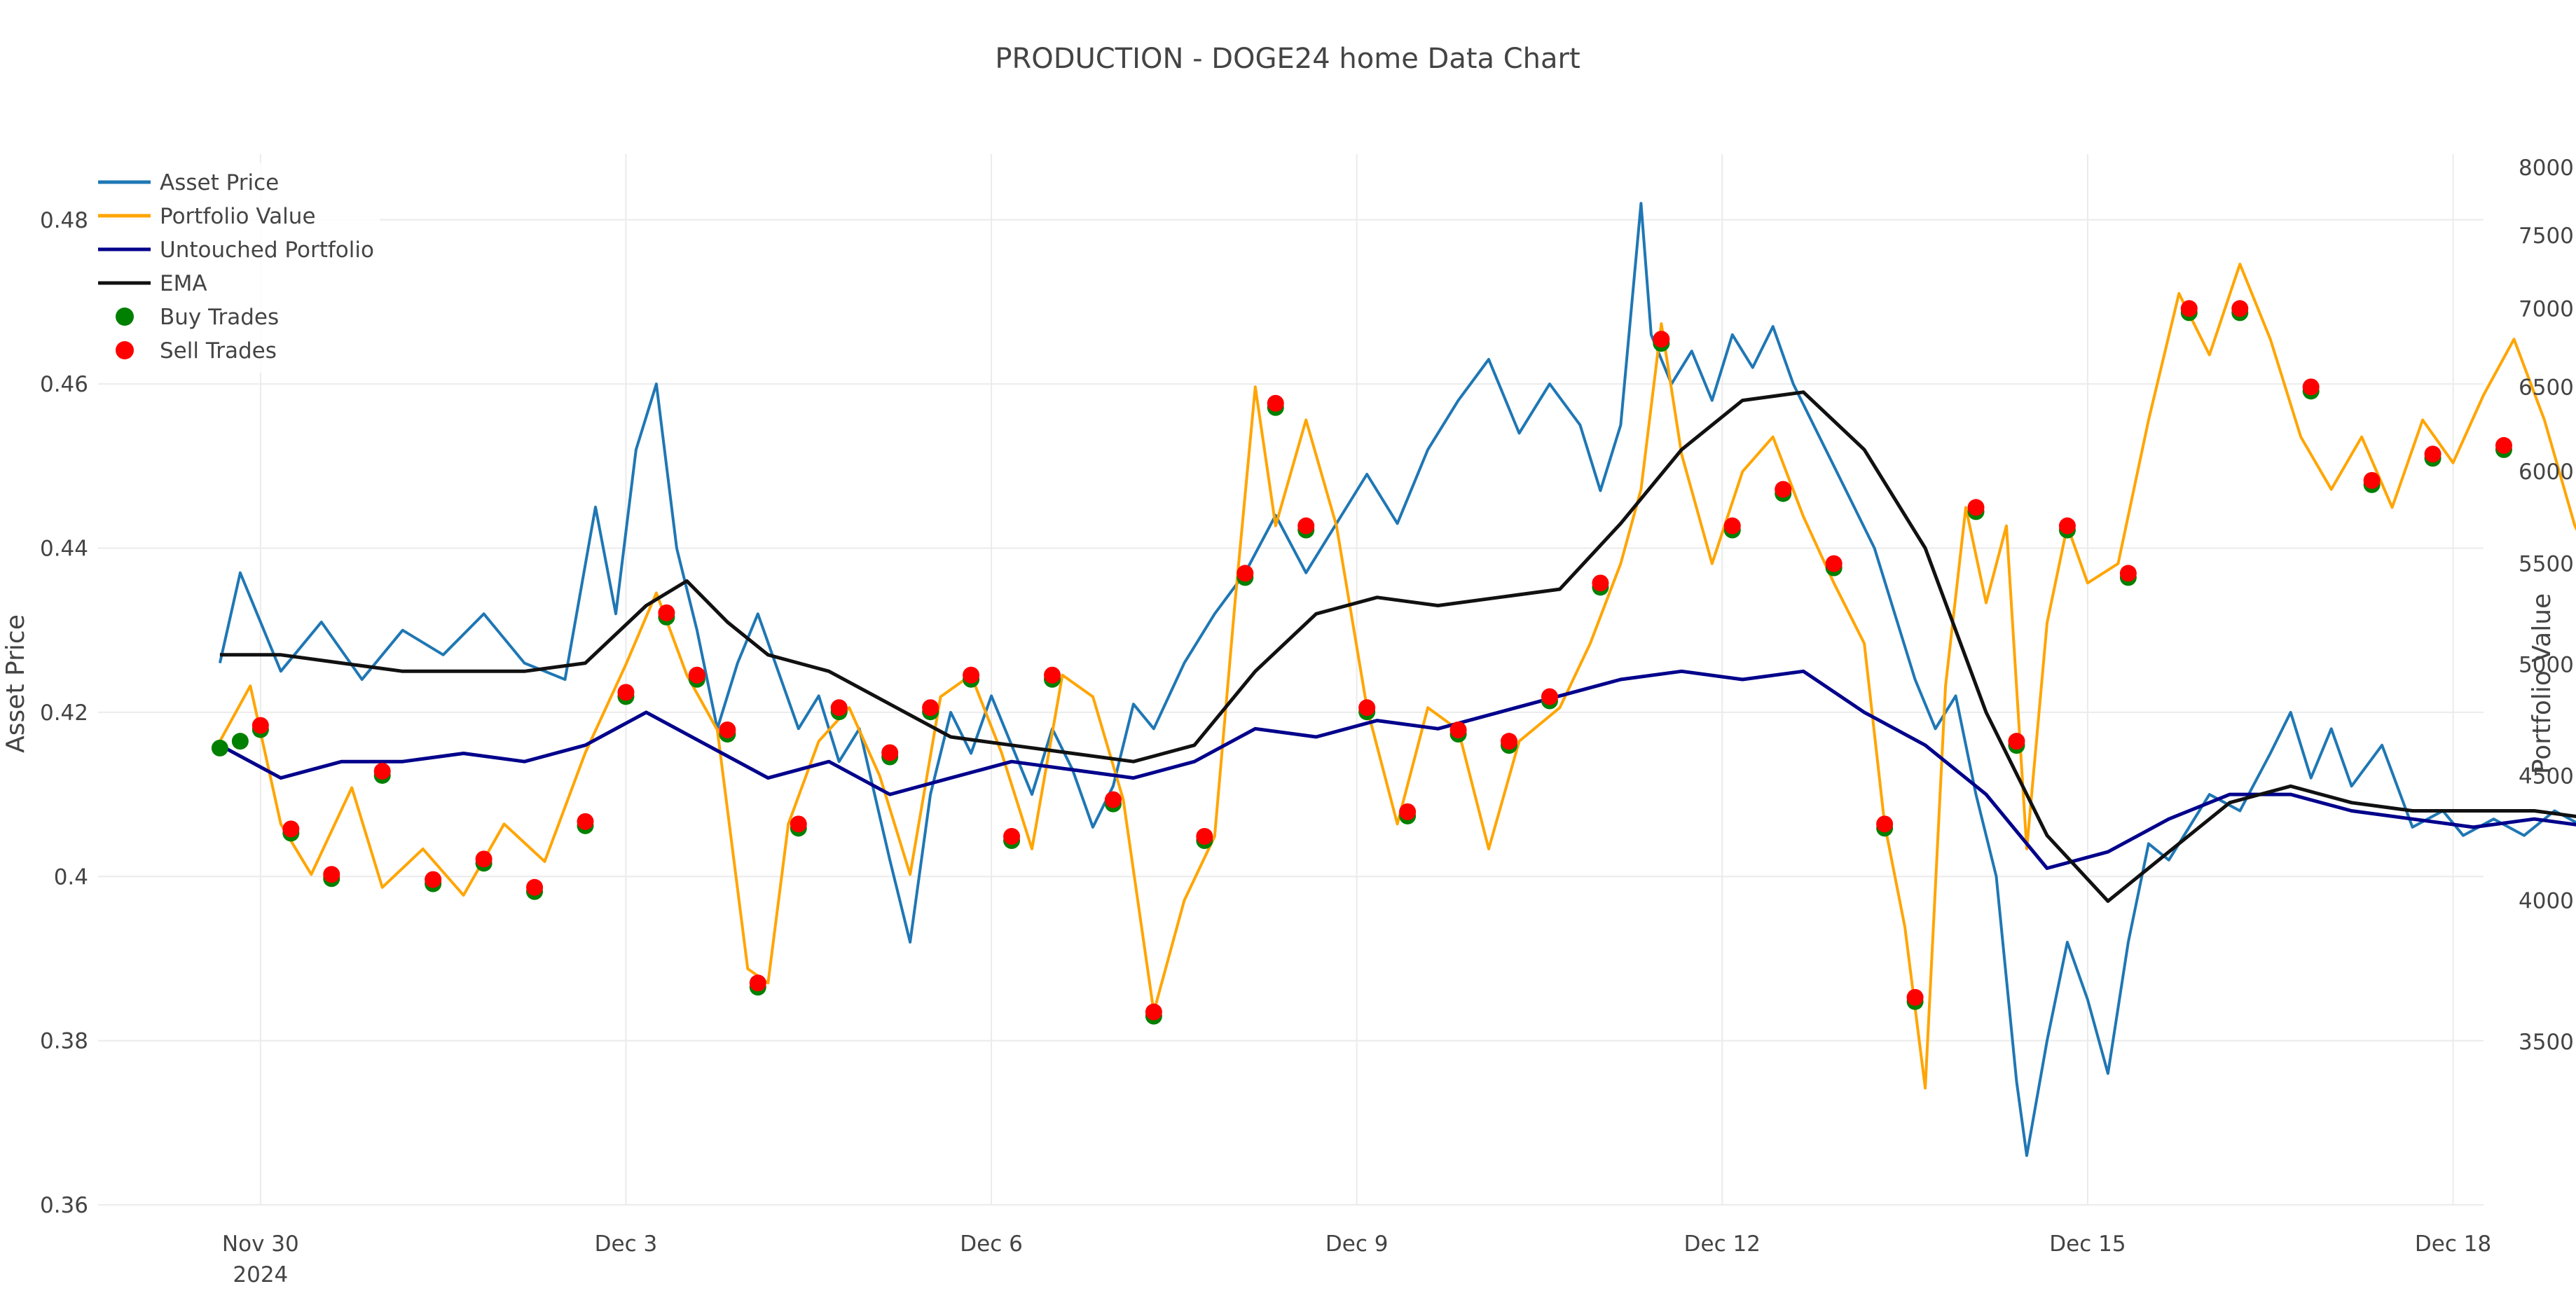 The image size is (2576, 1291). I want to click on x-tick-label: Dec 6, so click(991, 1244).